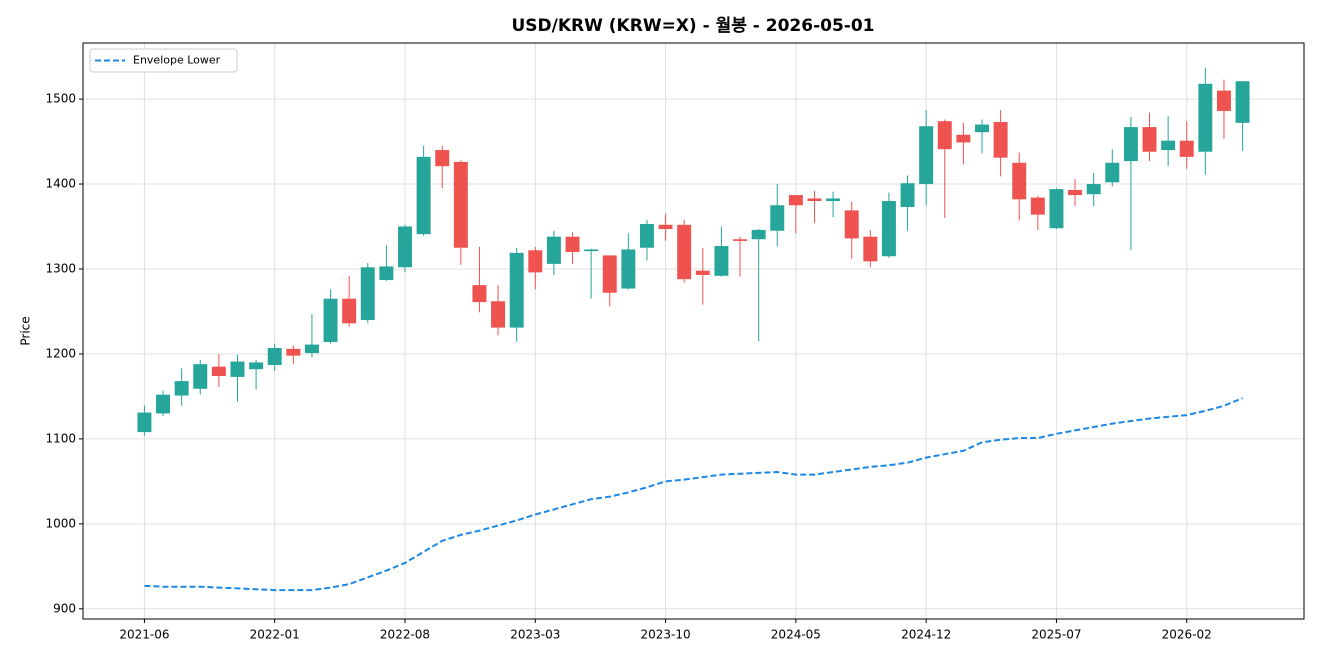  Describe the element at coordinates (60, 523) in the screenshot. I see `y-tick-label: 1000` at that location.